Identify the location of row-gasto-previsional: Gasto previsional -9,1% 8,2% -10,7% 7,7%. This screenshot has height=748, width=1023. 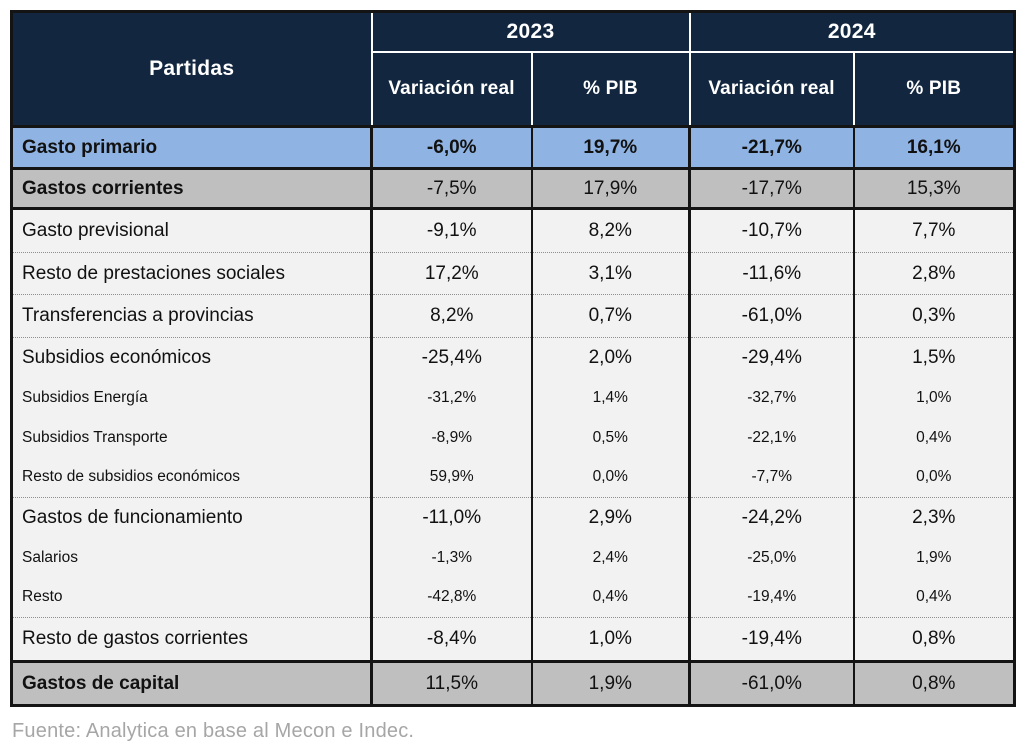
(513, 230).